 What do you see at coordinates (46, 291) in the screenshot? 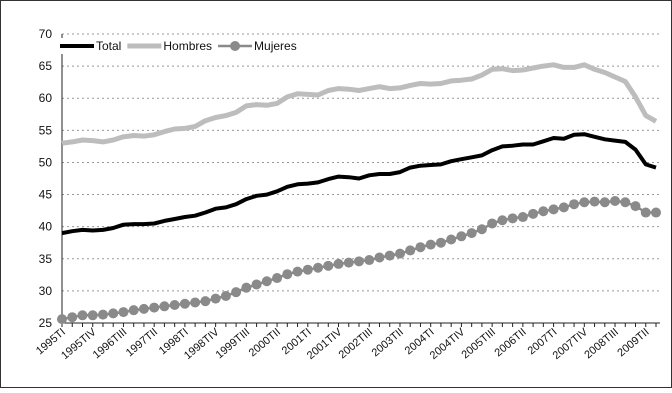
I see `y-tick-label: 30` at bounding box center [46, 291].